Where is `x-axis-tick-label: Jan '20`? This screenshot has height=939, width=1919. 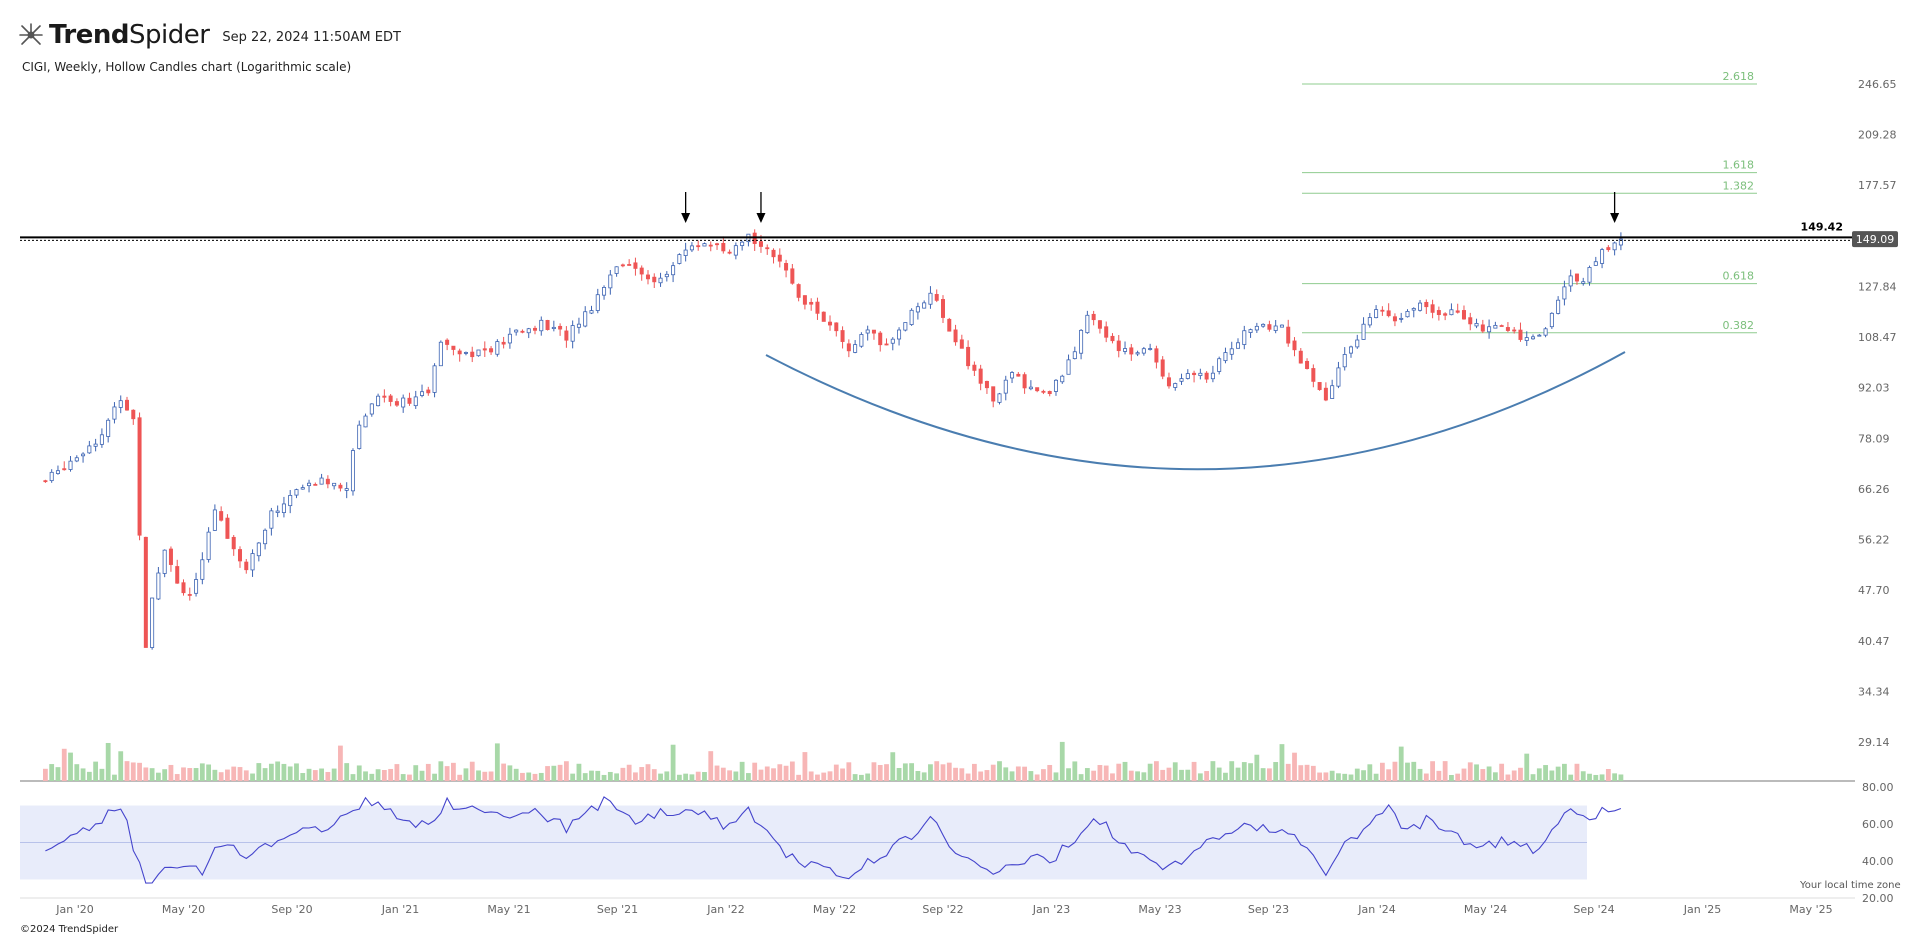 x-axis-tick-label: Jan '20 is located at coordinates (74, 909).